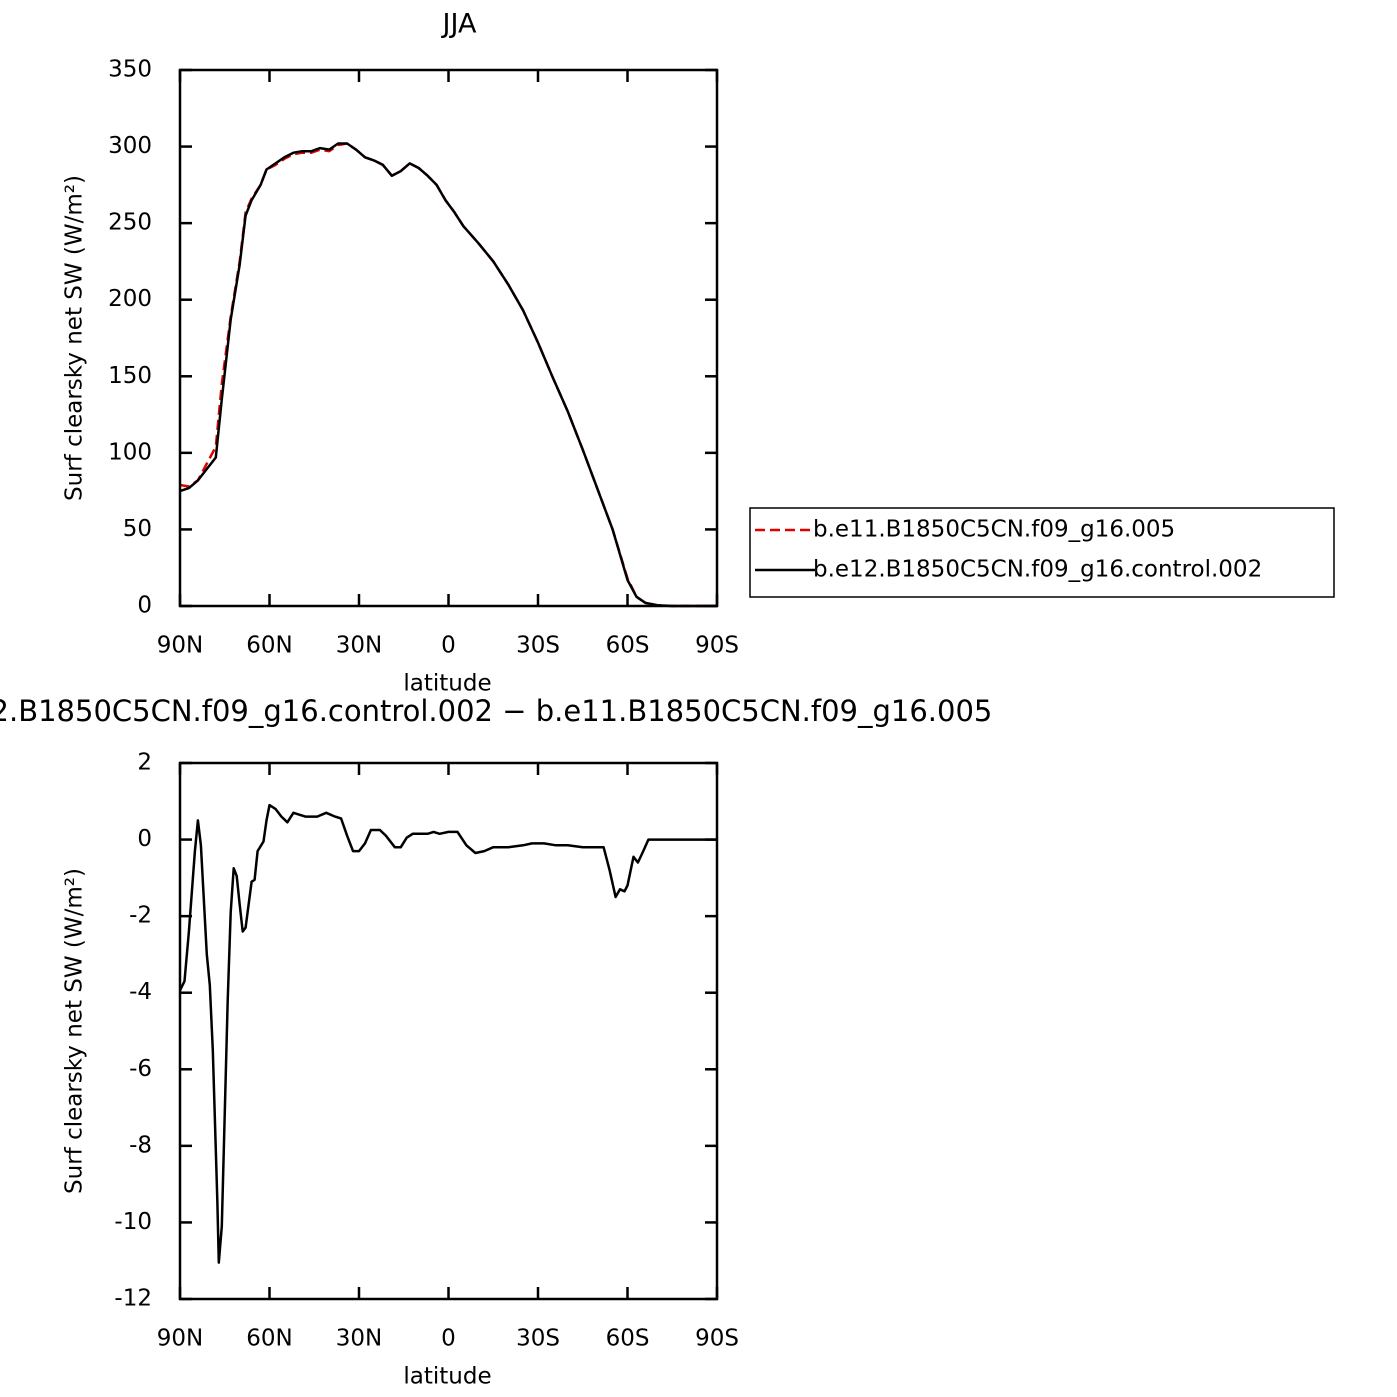  What do you see at coordinates (130, 376) in the screenshot?
I see `y-tick-label: 150` at bounding box center [130, 376].